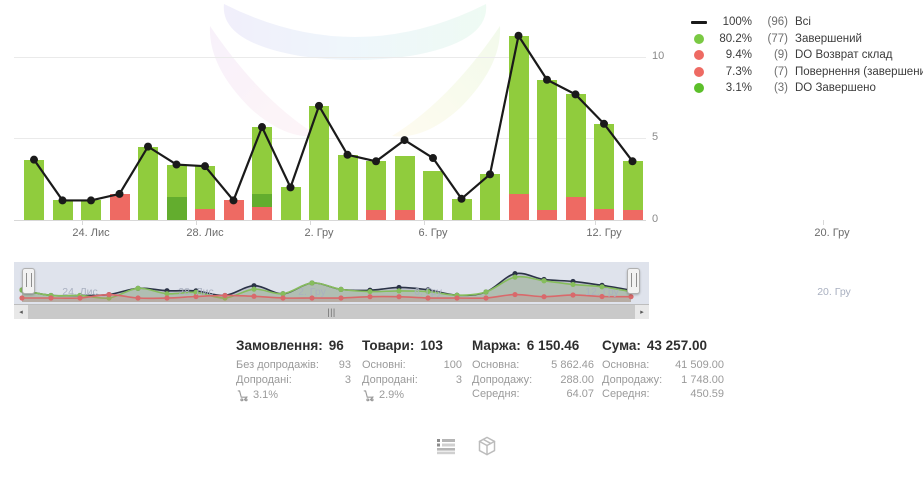 The width and height of the screenshot is (923, 480). Describe the element at coordinates (835, 88) in the screenshot. I see `legend-label: DO Завершено` at that location.